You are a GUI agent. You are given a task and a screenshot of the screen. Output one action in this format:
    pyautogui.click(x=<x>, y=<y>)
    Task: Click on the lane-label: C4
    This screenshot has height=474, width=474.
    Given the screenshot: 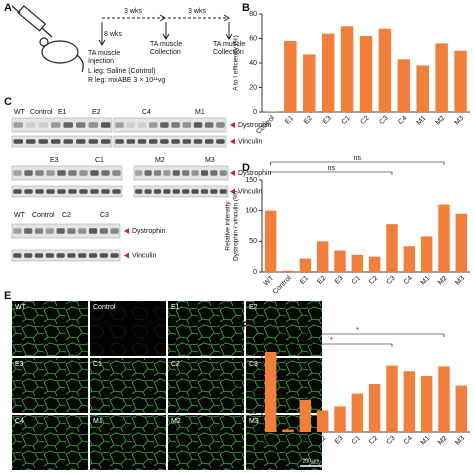 What is the action you would take?
    pyautogui.click(x=146, y=112)
    